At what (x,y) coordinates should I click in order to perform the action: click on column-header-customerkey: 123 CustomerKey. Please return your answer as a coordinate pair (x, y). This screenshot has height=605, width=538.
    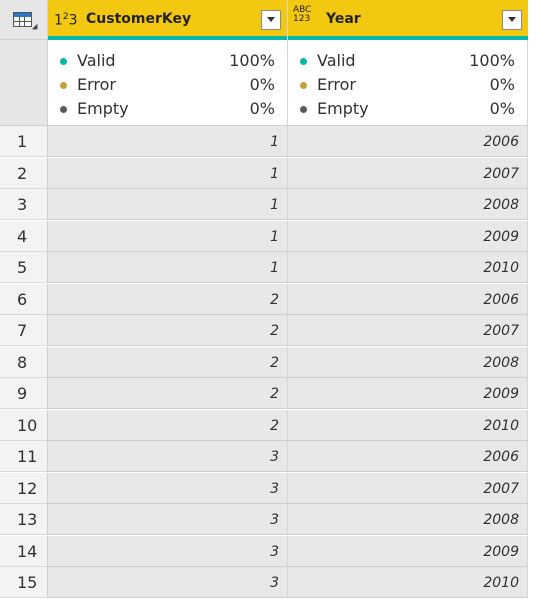
    Looking at the image, I should click on (168, 20).